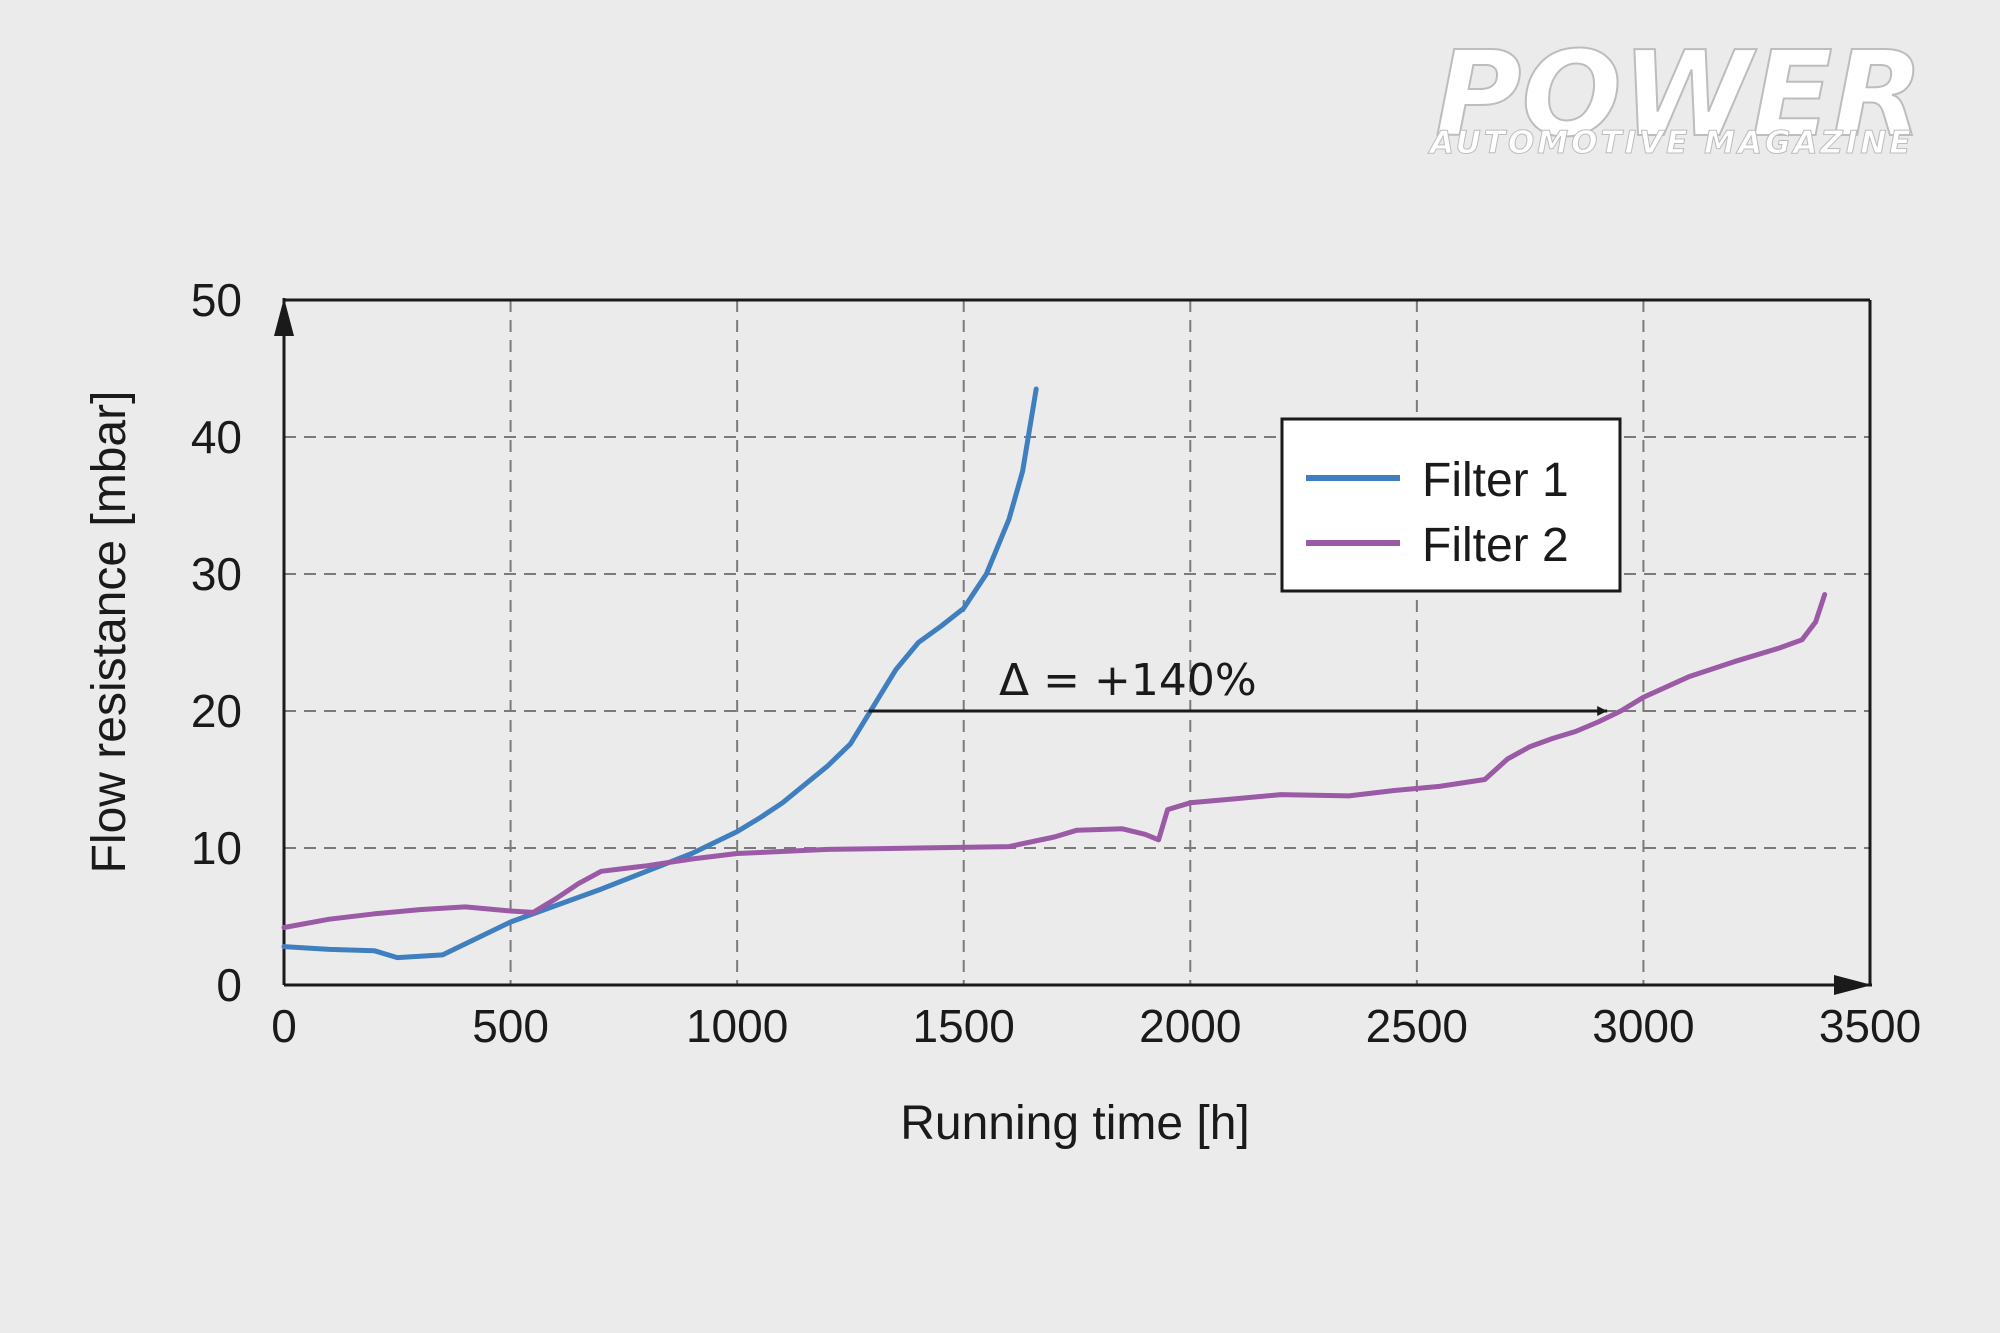 Image resolution: width=2000 pixels, height=1333 pixels. I want to click on chart-legend: Filter 1 Filter 2, so click(1451, 505).